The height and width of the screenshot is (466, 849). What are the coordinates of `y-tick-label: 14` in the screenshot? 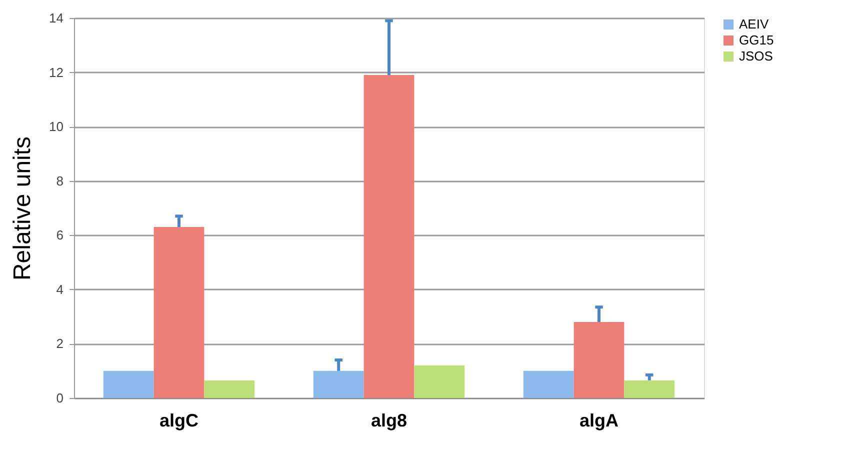 It's located at (56, 18).